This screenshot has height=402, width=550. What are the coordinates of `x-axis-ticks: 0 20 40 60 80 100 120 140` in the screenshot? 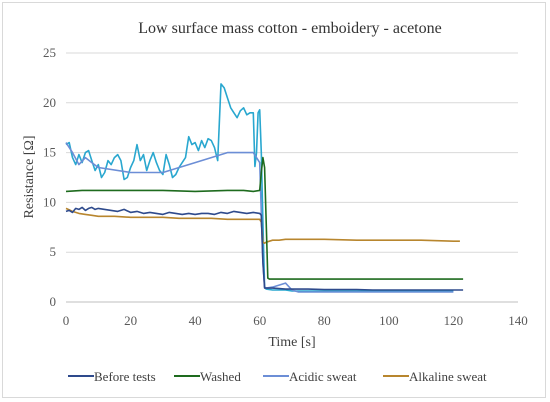 It's located at (295, 320).